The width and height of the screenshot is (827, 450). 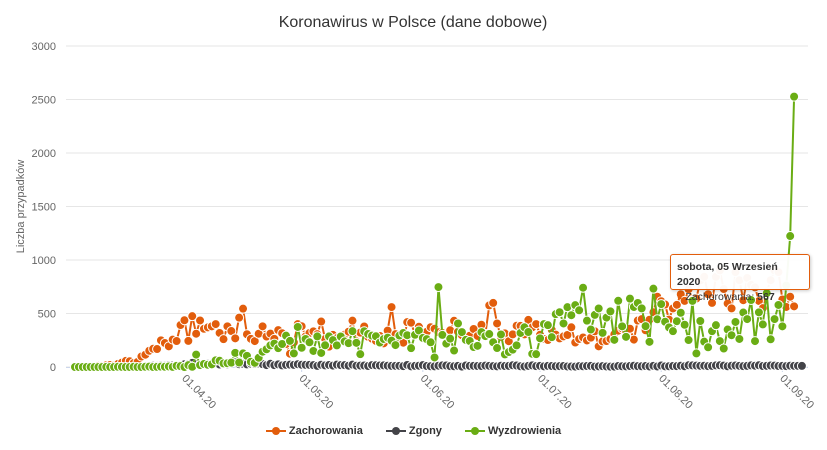 I want to click on data-point-zgony, so click(x=801, y=365).